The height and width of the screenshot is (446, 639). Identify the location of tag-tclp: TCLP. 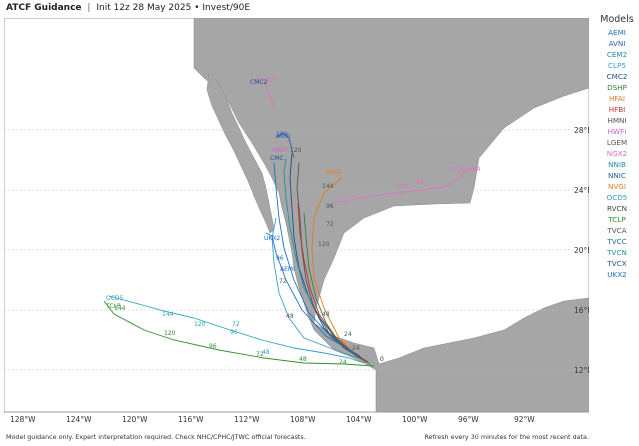
(113, 306).